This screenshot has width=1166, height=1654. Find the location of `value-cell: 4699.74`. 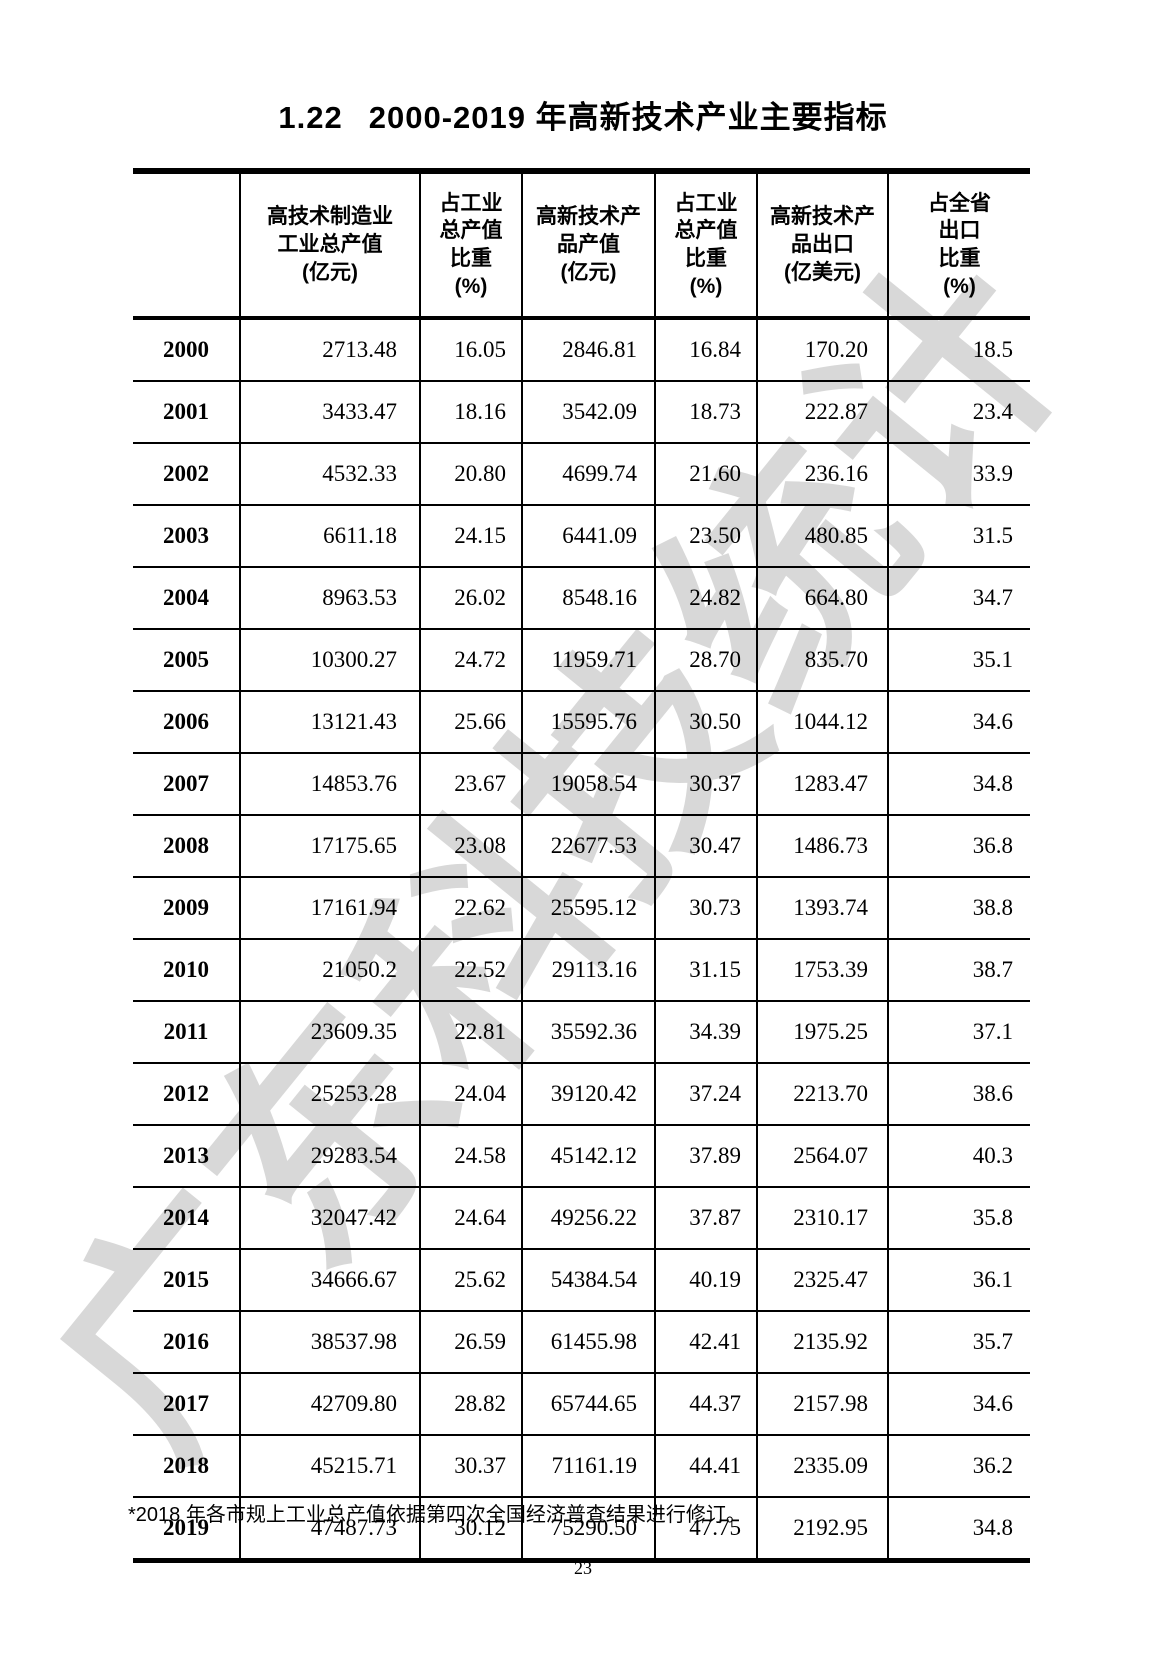

value-cell: 4699.74 is located at coordinates (588, 474).